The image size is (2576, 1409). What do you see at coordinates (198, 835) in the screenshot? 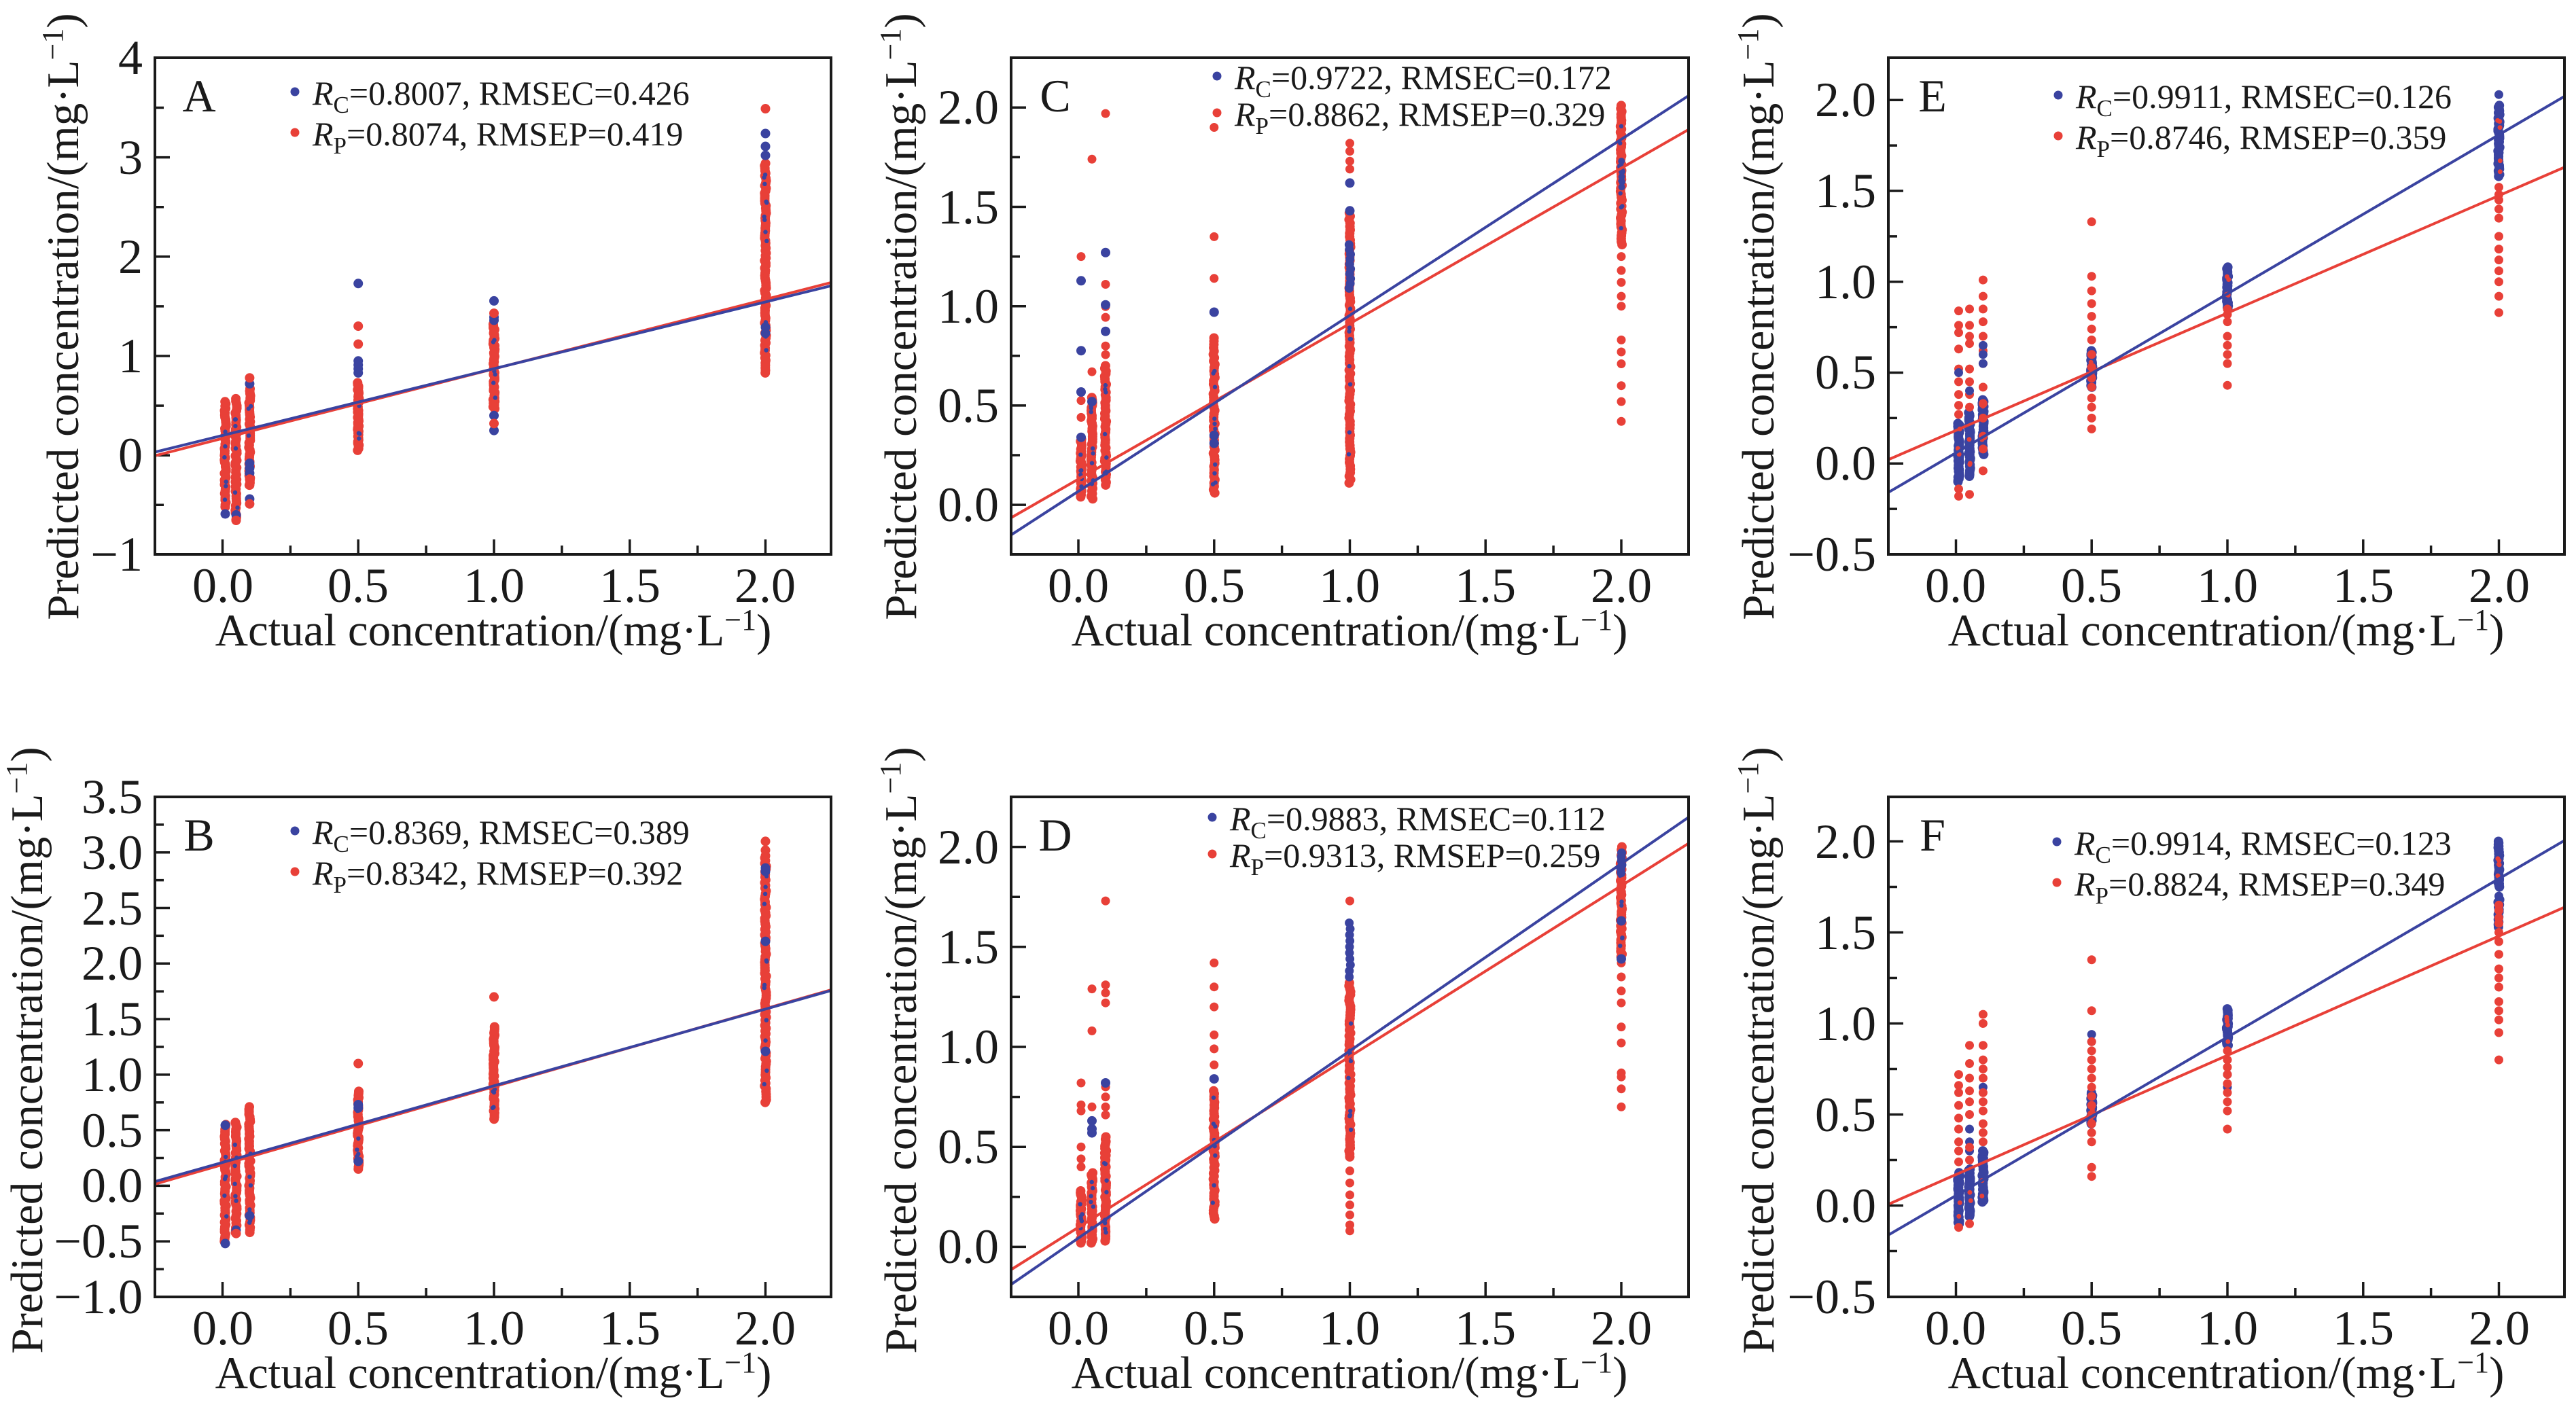
I see `svg-text: B` at bounding box center [198, 835].